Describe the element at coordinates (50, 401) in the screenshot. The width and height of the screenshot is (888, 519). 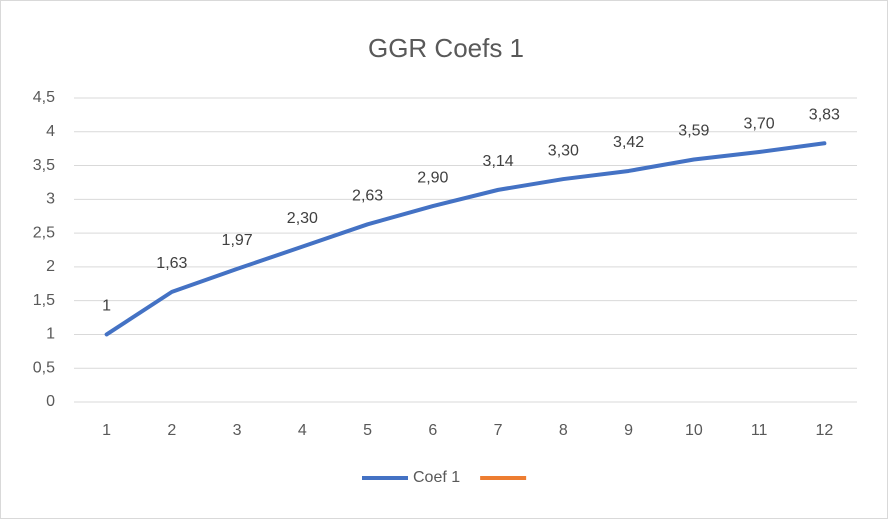
I see `y-tick-label: 0` at that location.